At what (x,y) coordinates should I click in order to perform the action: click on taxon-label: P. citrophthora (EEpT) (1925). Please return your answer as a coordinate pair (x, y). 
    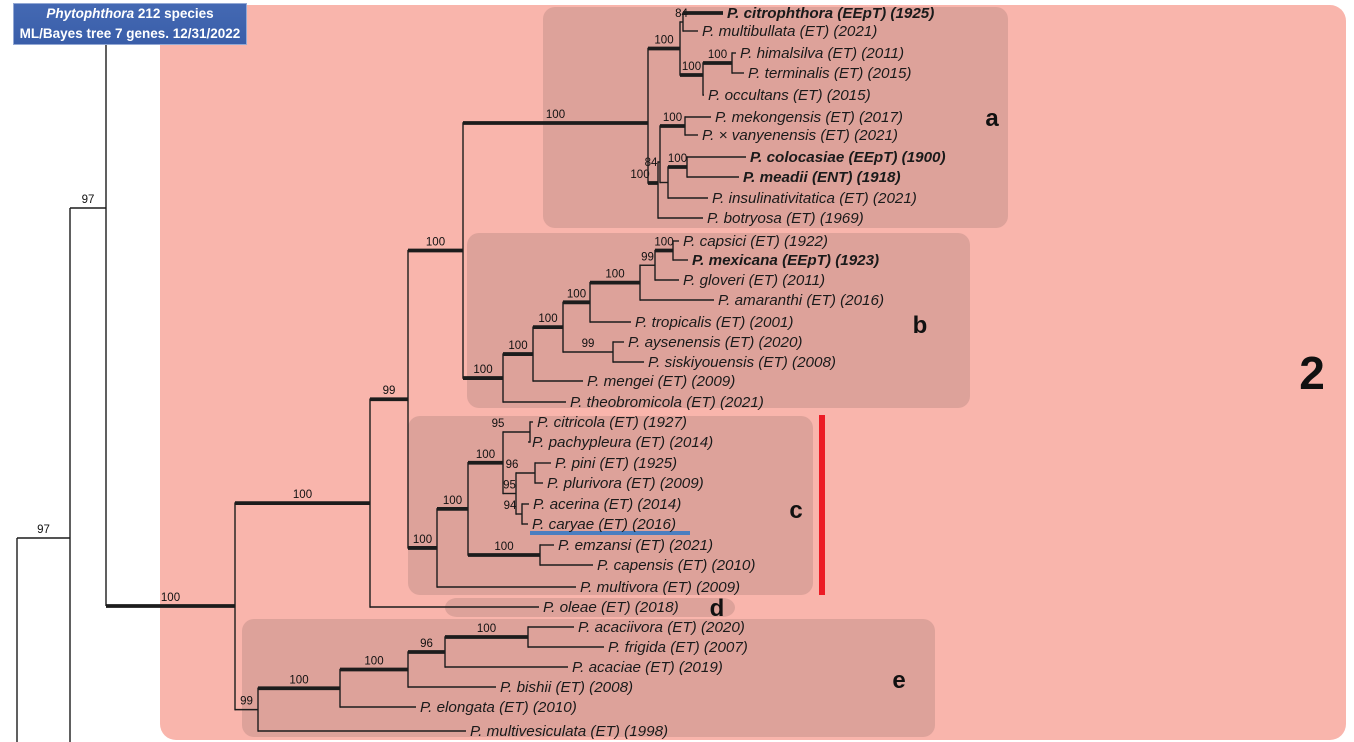
    Looking at the image, I should click on (830, 13).